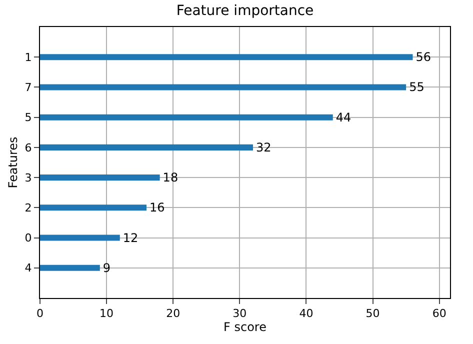  Describe the element at coordinates (28, 268) in the screenshot. I see `y-tick-label: 4` at that location.